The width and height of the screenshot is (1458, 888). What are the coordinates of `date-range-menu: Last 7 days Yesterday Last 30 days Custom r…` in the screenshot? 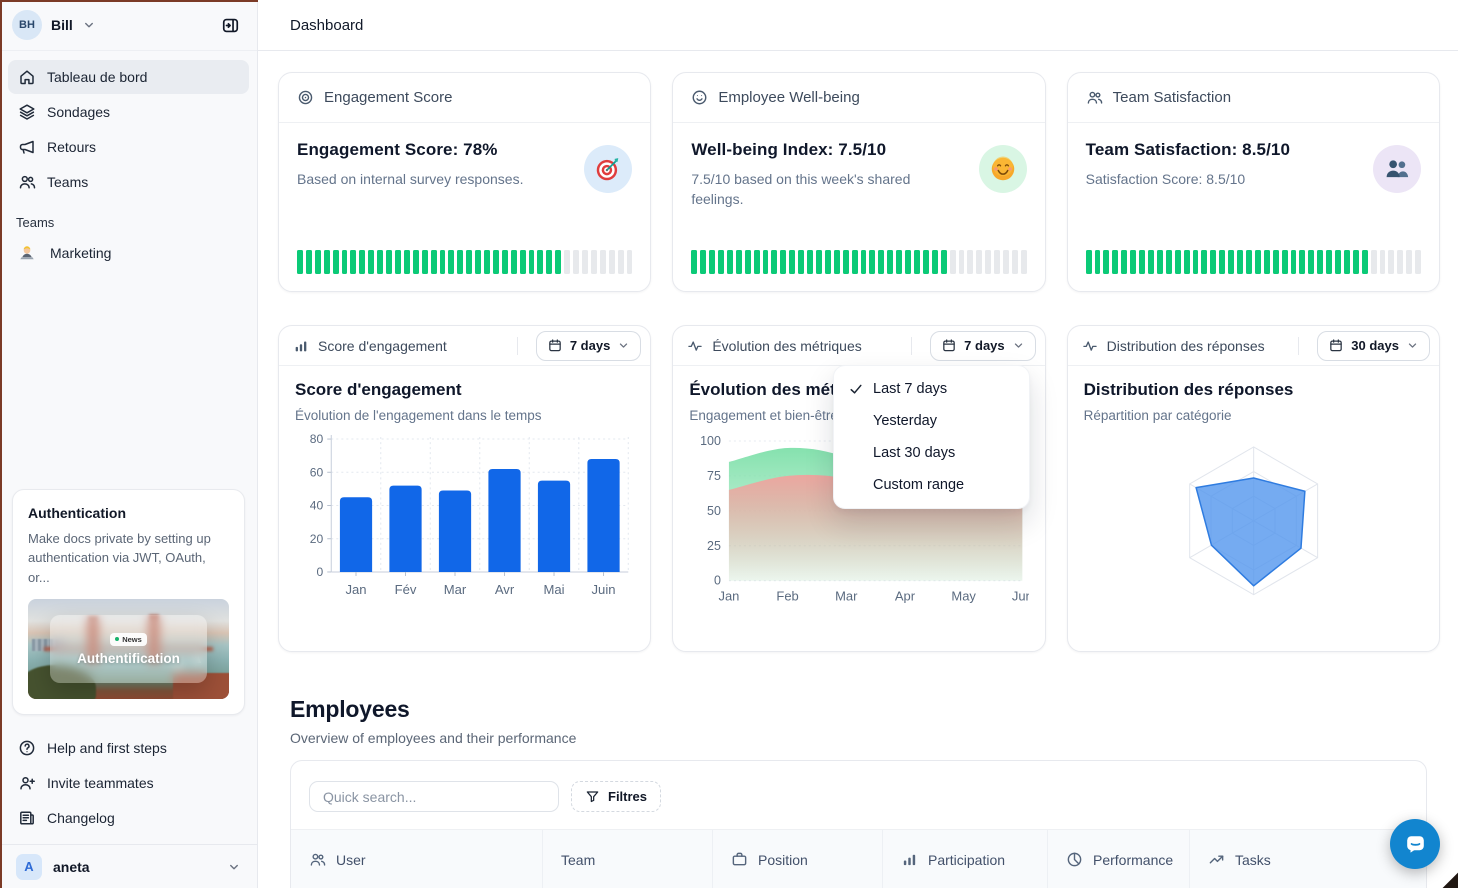 It's located at (931, 437).